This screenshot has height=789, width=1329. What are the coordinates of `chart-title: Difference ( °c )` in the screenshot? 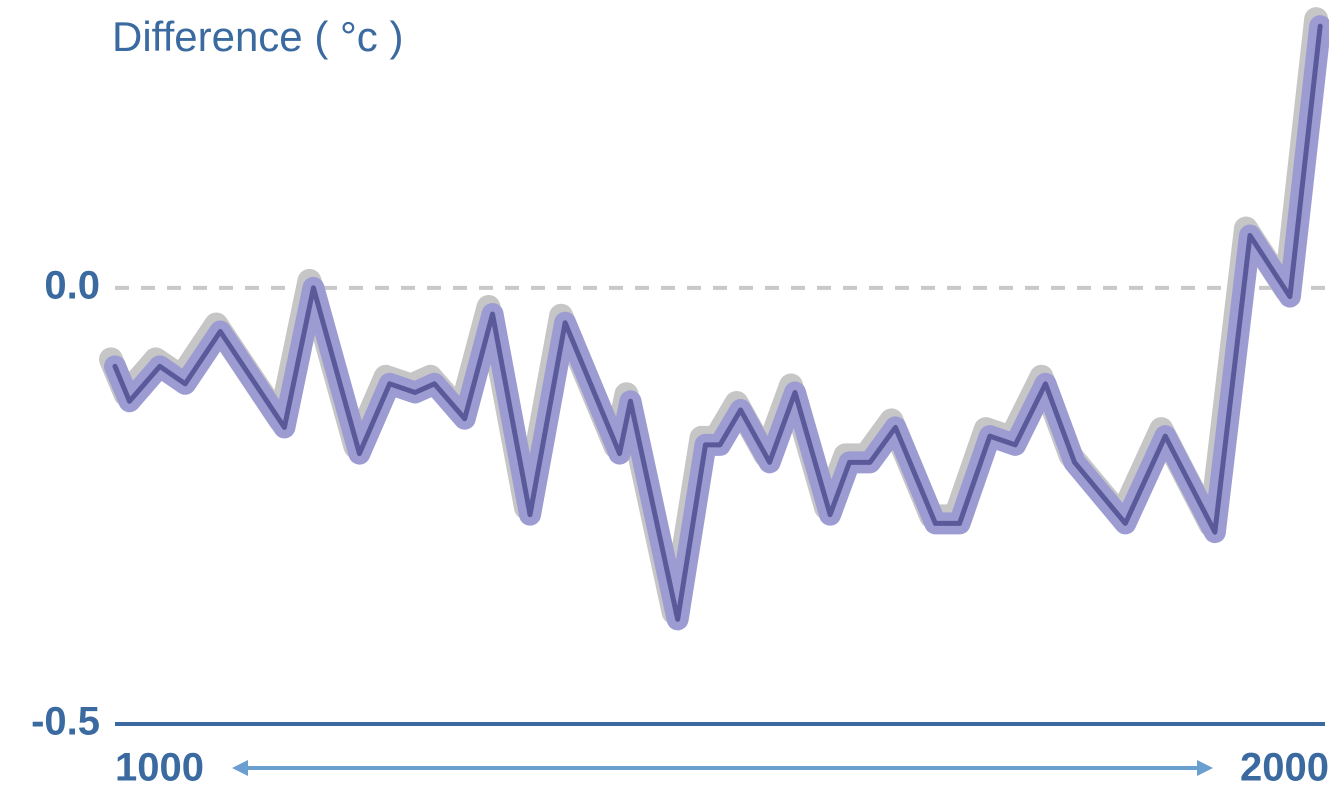 It's located at (257, 36).